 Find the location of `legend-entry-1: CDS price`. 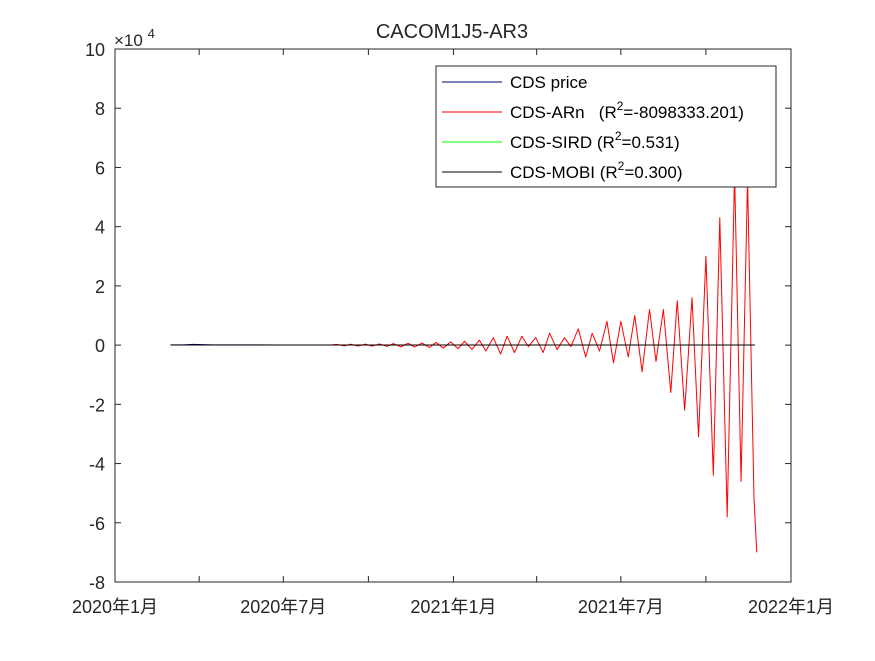

legend-entry-1: CDS price is located at coordinates (548, 82).